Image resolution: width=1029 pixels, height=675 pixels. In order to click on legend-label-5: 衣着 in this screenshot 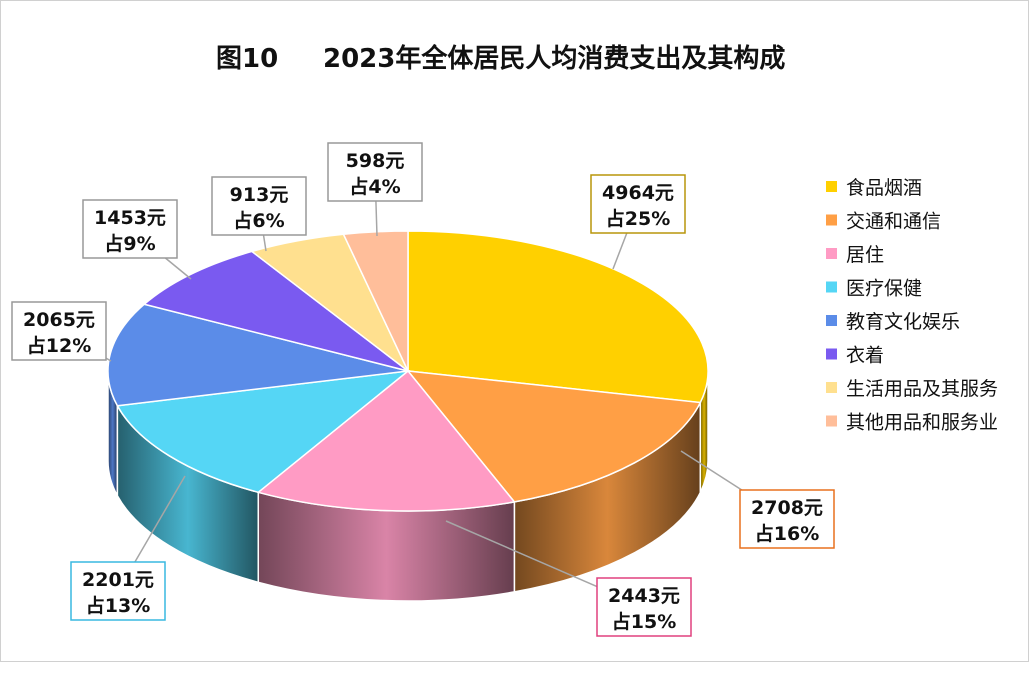, I will do `click(865, 356)`.